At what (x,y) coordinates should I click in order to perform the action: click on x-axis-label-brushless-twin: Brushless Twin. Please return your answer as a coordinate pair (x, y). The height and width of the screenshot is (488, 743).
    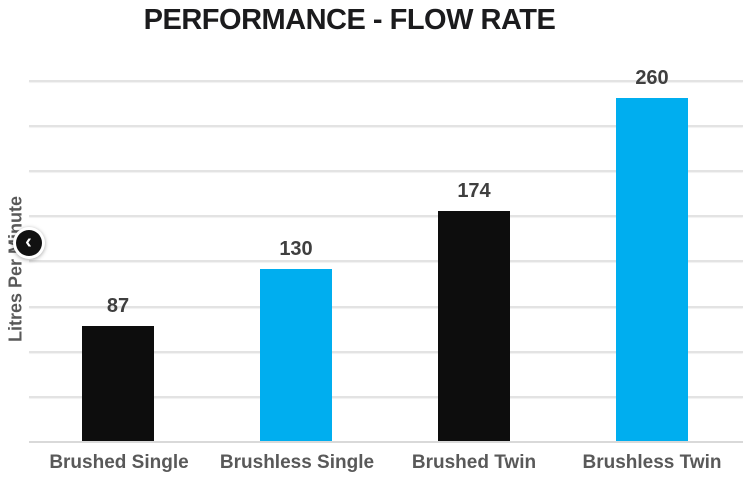
    Looking at the image, I should click on (652, 462).